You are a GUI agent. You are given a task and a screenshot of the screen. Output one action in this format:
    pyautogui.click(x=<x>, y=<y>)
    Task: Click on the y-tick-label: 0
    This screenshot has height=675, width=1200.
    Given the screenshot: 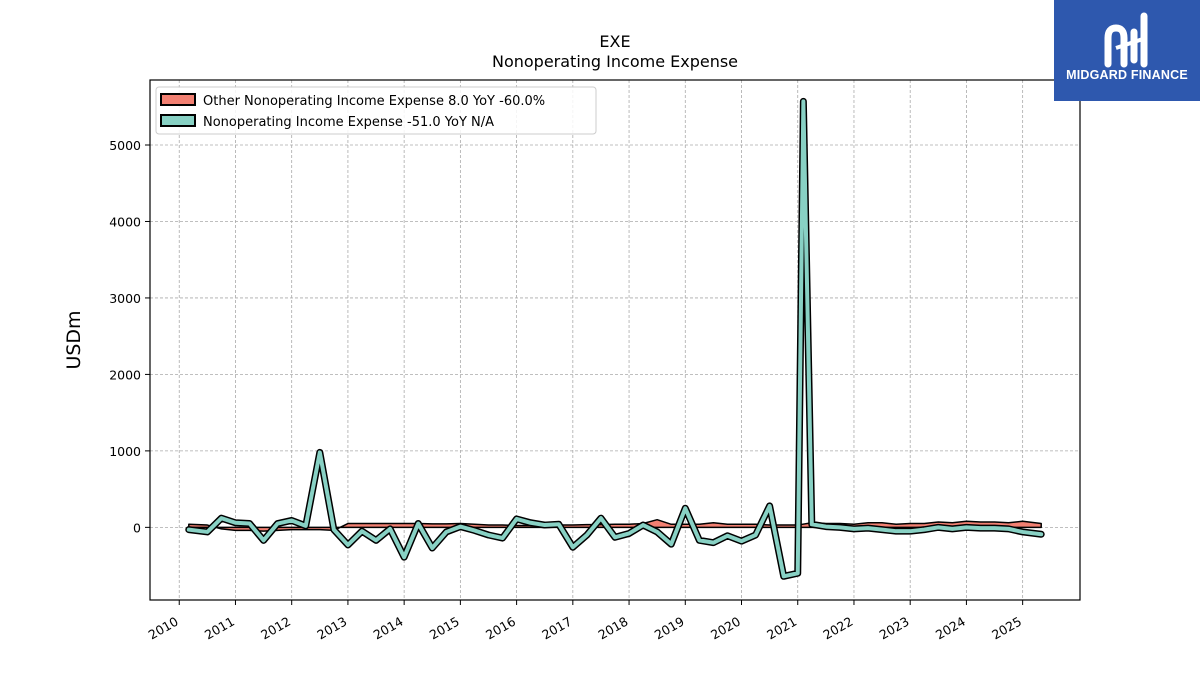 What is the action you would take?
    pyautogui.click(x=137, y=527)
    